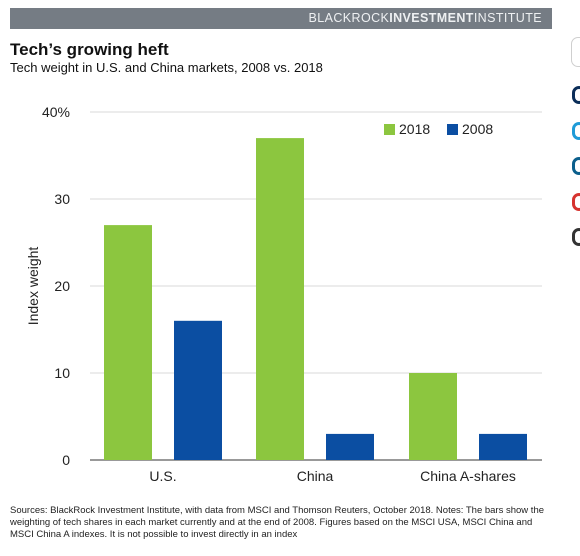  Describe the element at coordinates (281, 18) in the screenshot. I see `header-banner: BLACKROCKINVESTMENTINSTITUTE` at that location.